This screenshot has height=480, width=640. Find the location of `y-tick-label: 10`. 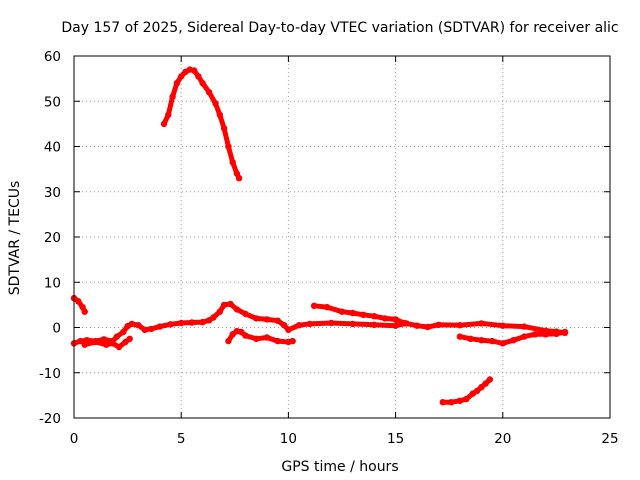

y-tick-label: 10 is located at coordinates (52, 283).